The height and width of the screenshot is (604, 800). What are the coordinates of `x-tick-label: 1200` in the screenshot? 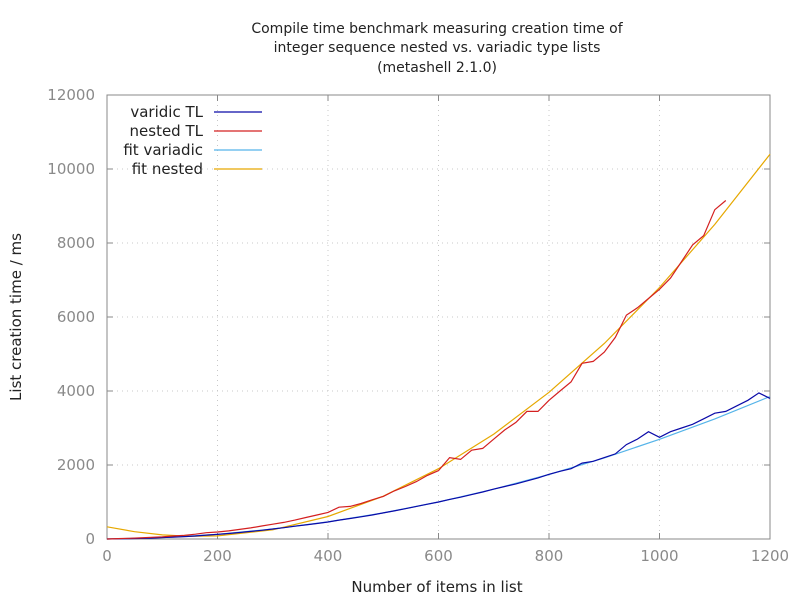 It's located at (770, 556).